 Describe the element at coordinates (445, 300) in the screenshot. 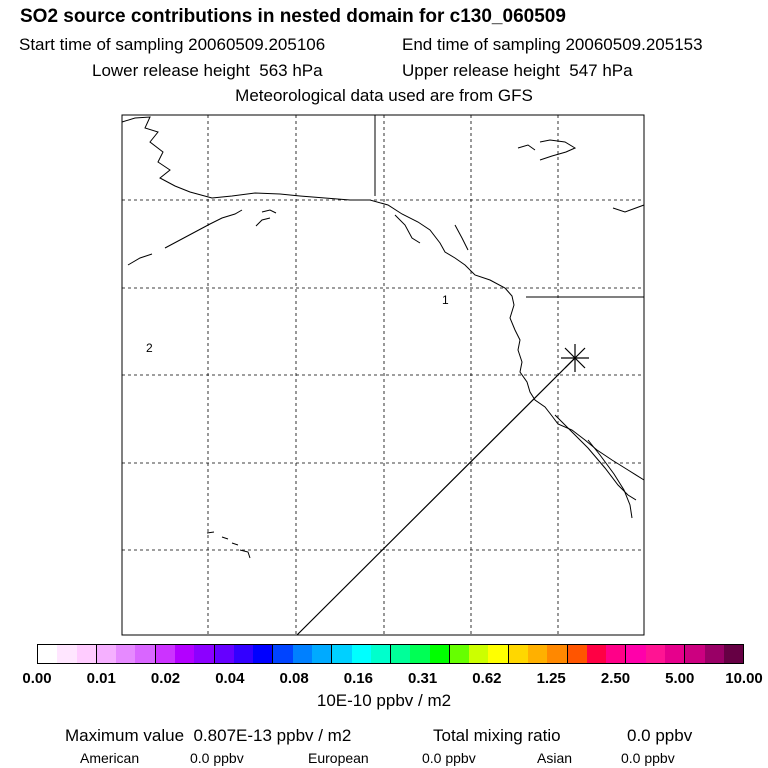

I see `region-label-1: 1` at that location.